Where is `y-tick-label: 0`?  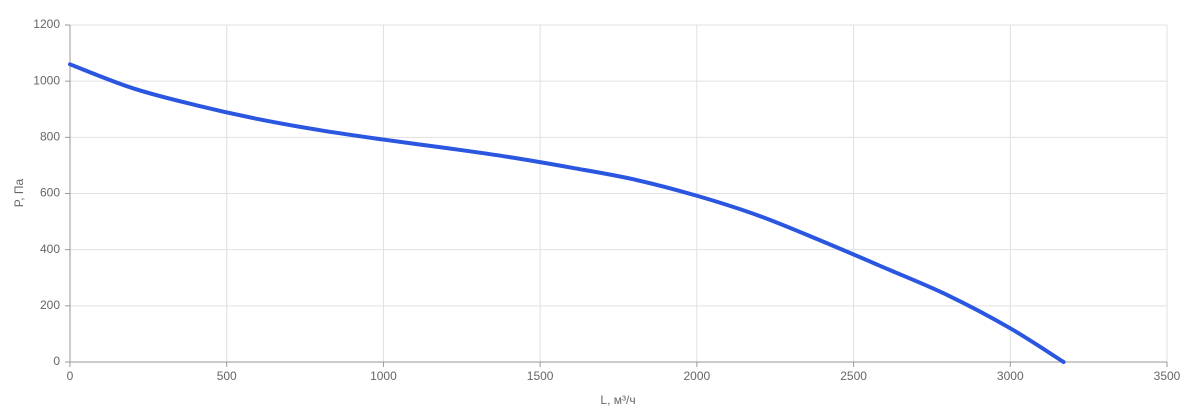 y-tick-label: 0 is located at coordinates (56, 361).